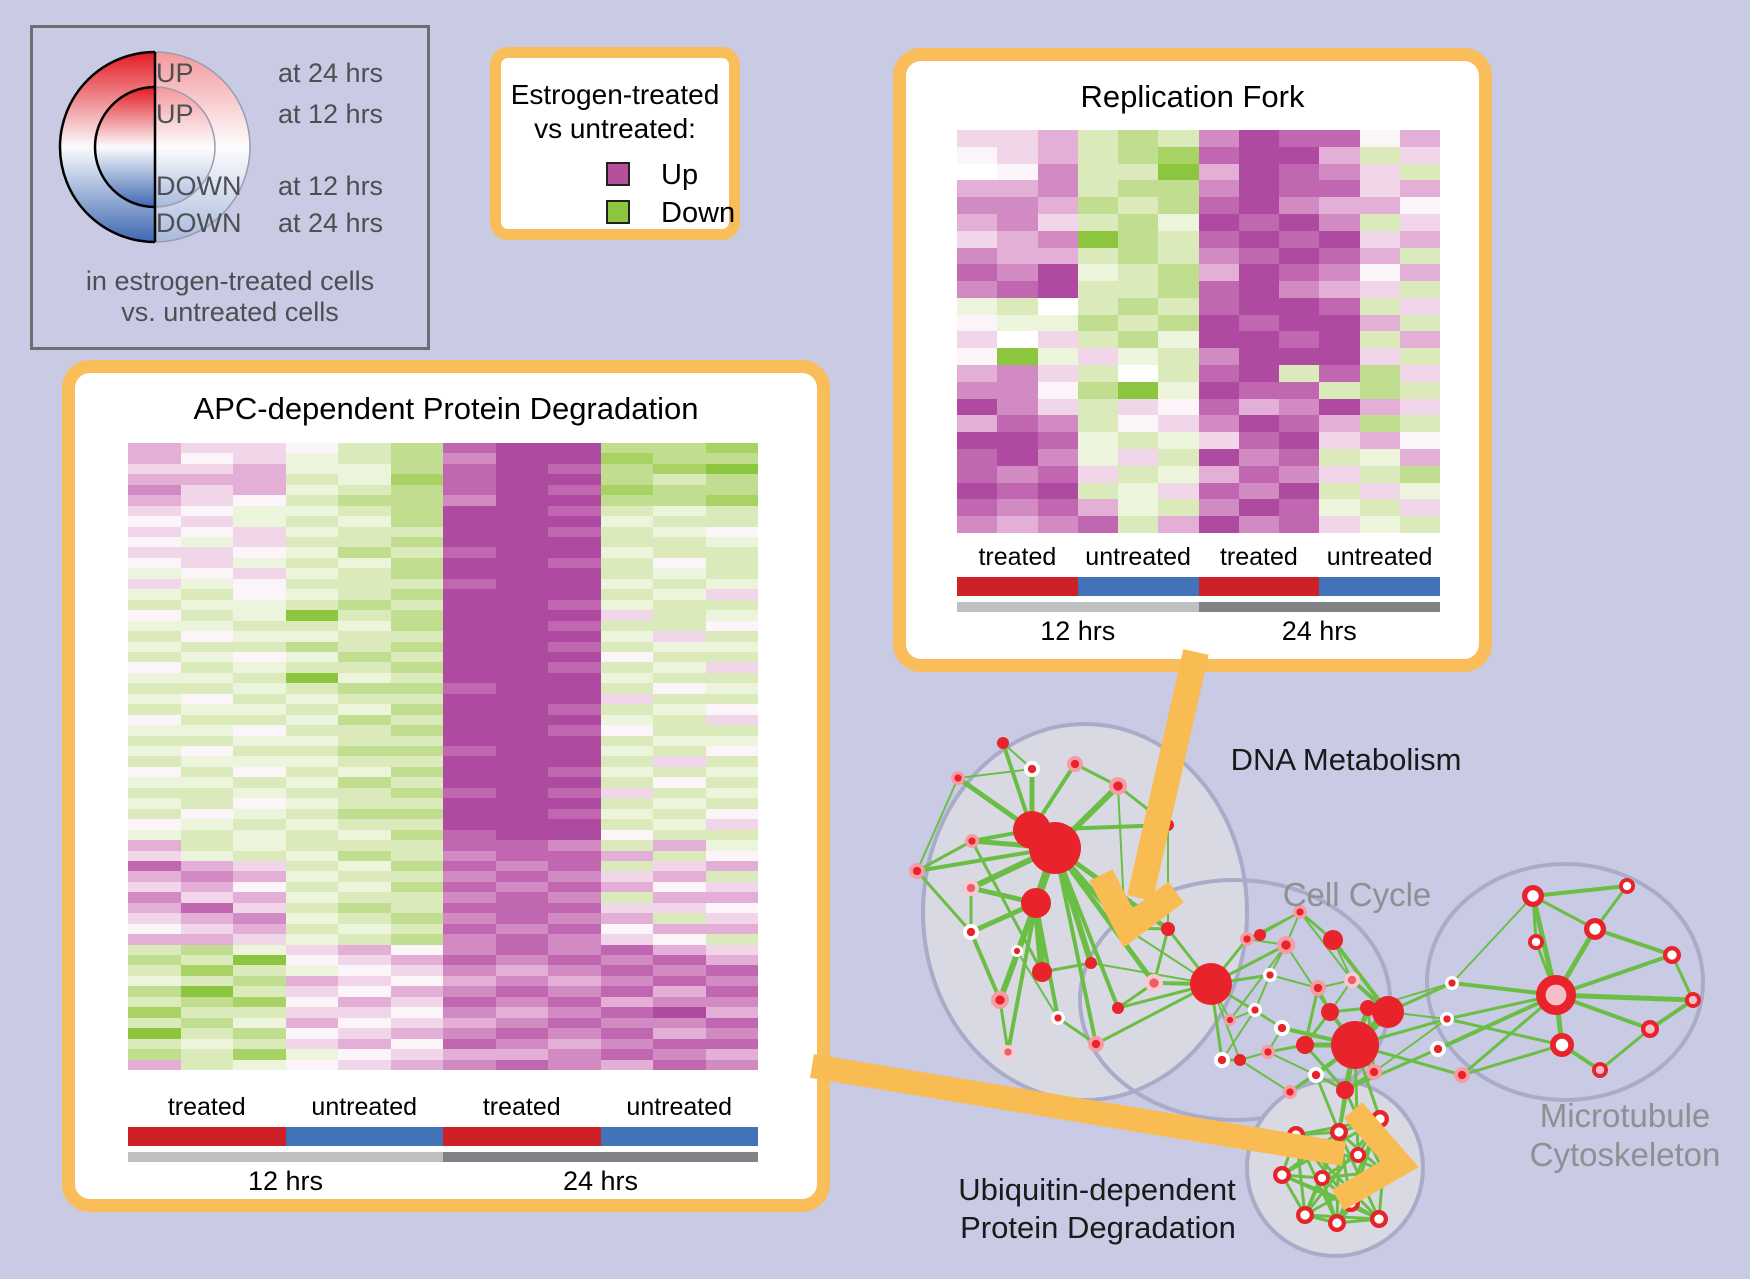 Image resolution: width=1750 pixels, height=1279 pixels. Describe the element at coordinates (1078, 631) in the screenshot. I see `timepoint-label: 12 hrs` at that location.